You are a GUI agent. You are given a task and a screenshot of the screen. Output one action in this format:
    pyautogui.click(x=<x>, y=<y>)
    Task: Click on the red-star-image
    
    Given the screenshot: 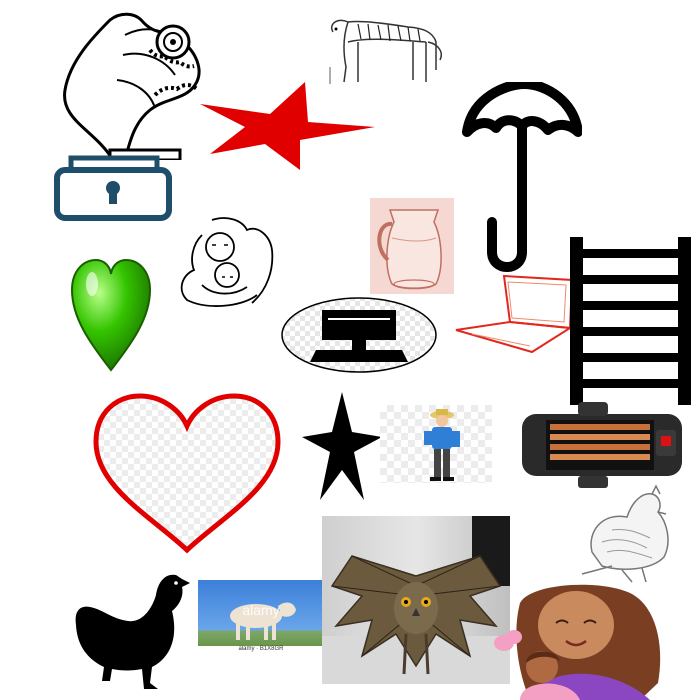 What is the action you would take?
    pyautogui.click(x=287, y=127)
    